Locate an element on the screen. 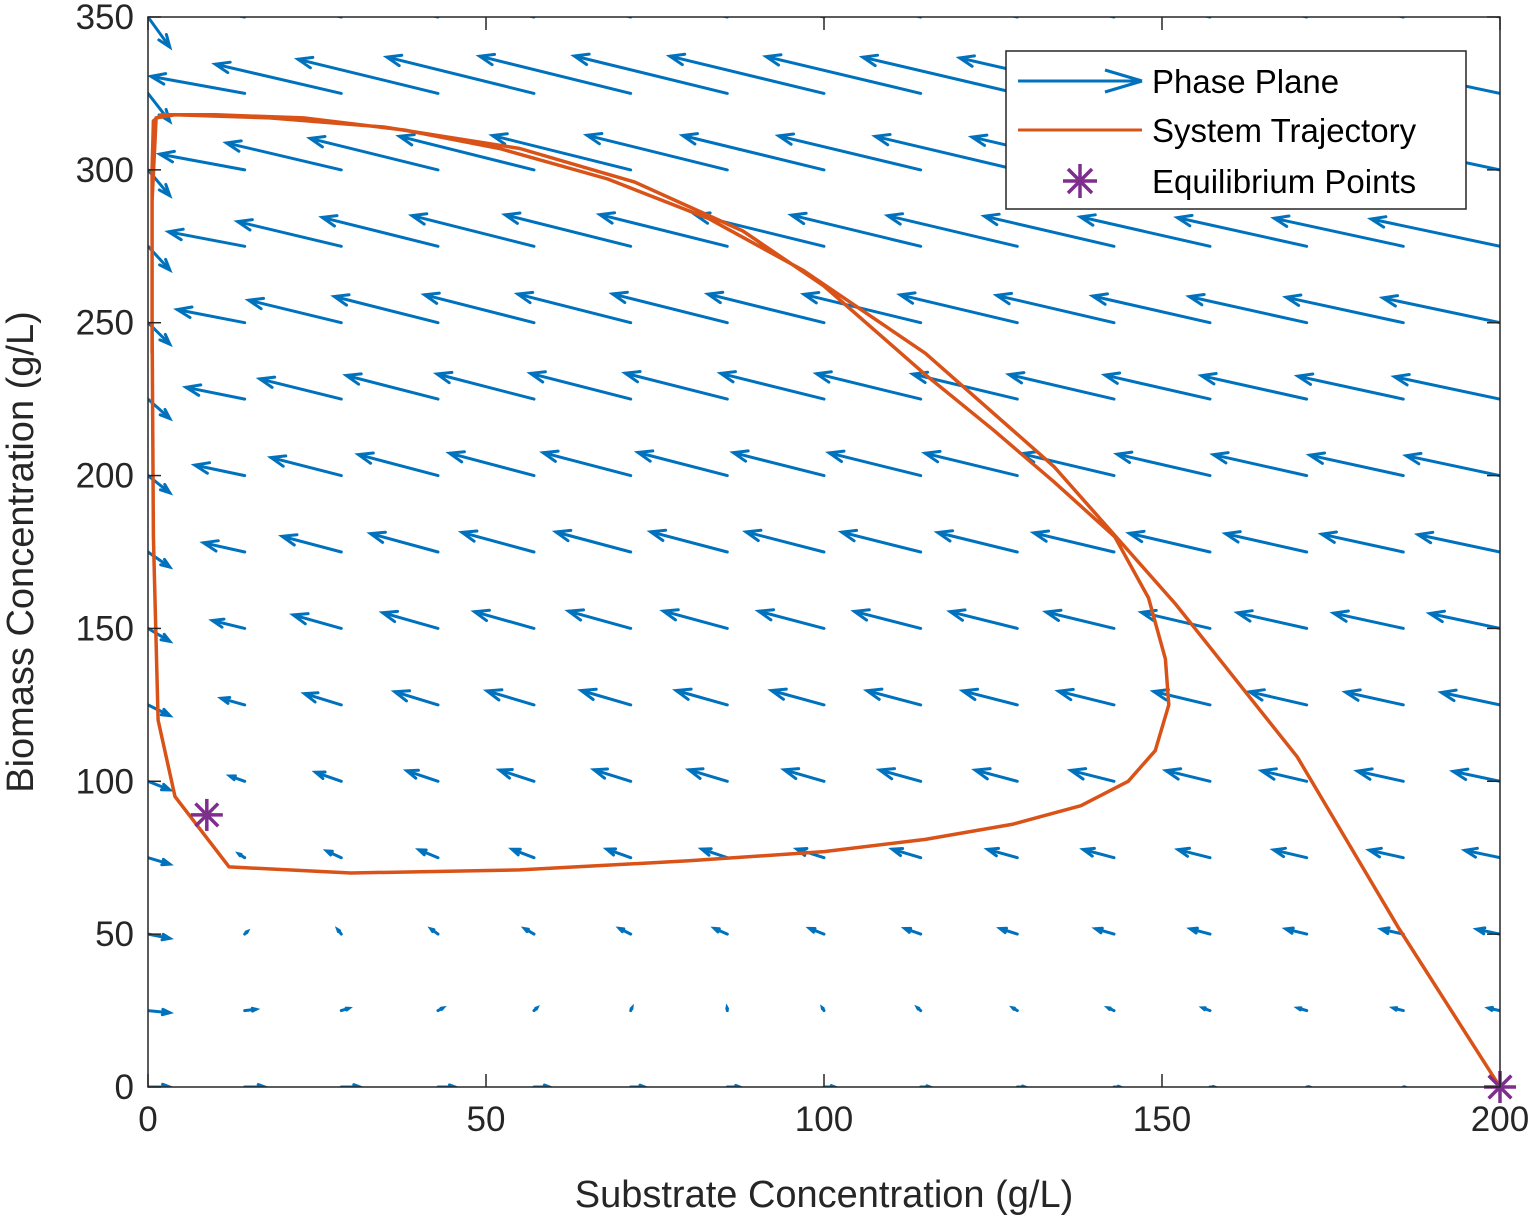 This screenshot has width=1537, height=1220. y-tick-label: 50 is located at coordinates (114, 934).